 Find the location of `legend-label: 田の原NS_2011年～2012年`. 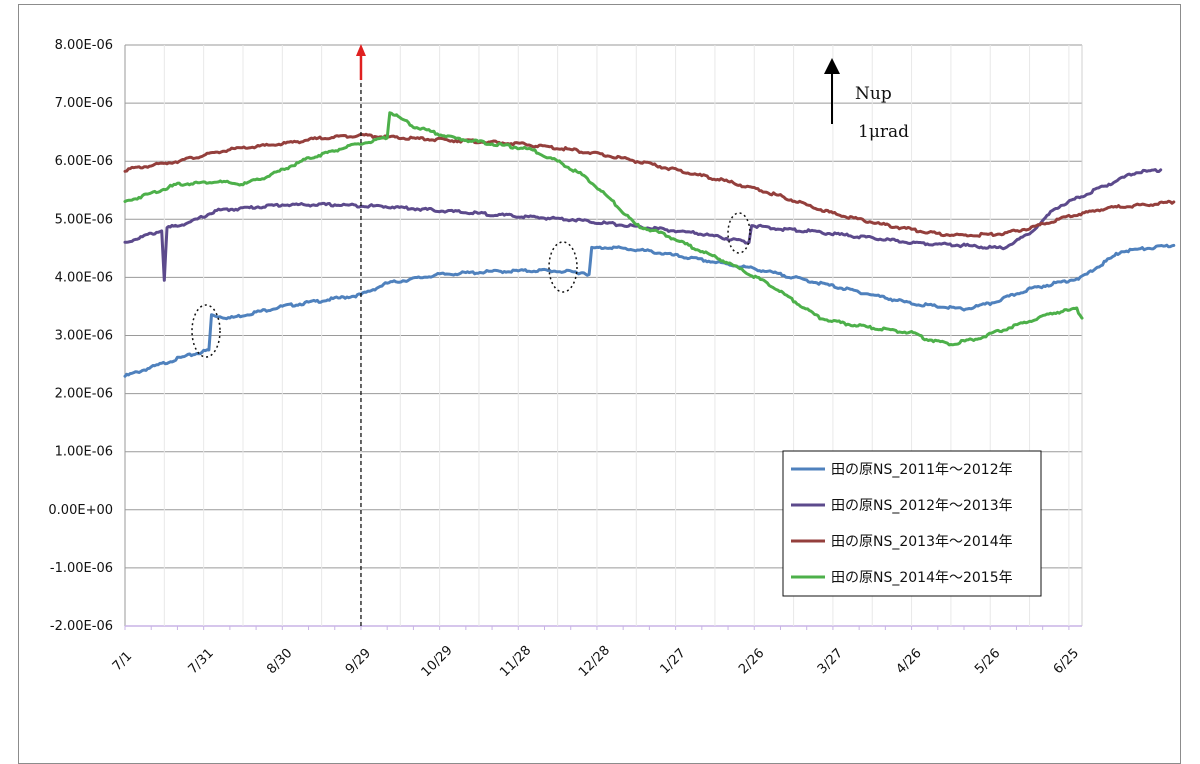

legend-label: 田の原NS_2011年～2012年 is located at coordinates (922, 470).